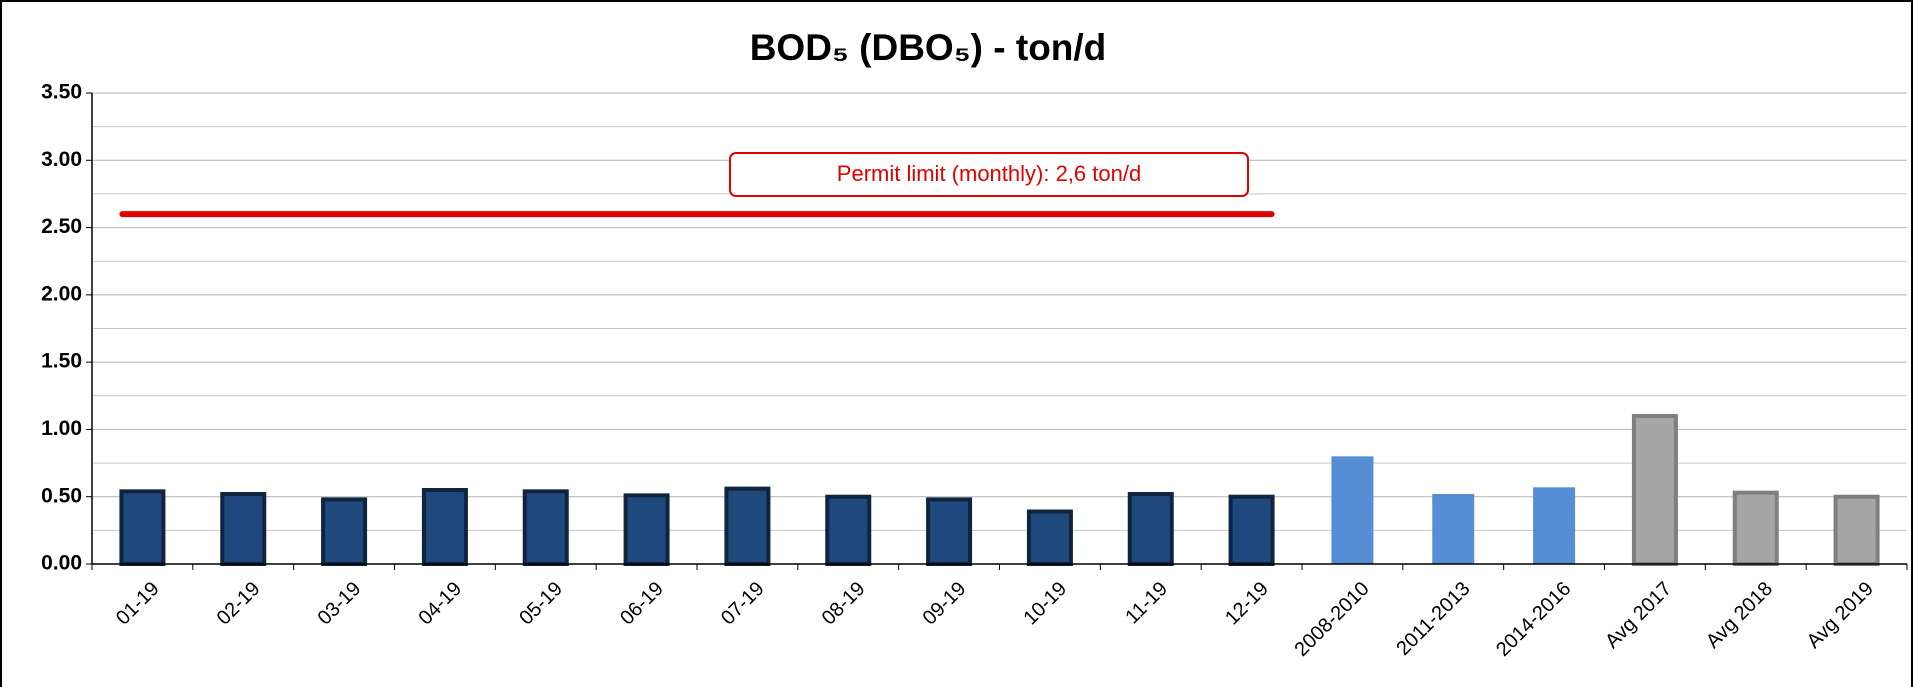 The width and height of the screenshot is (1913, 687). I want to click on y-tick-label: 1.50, so click(61, 361).